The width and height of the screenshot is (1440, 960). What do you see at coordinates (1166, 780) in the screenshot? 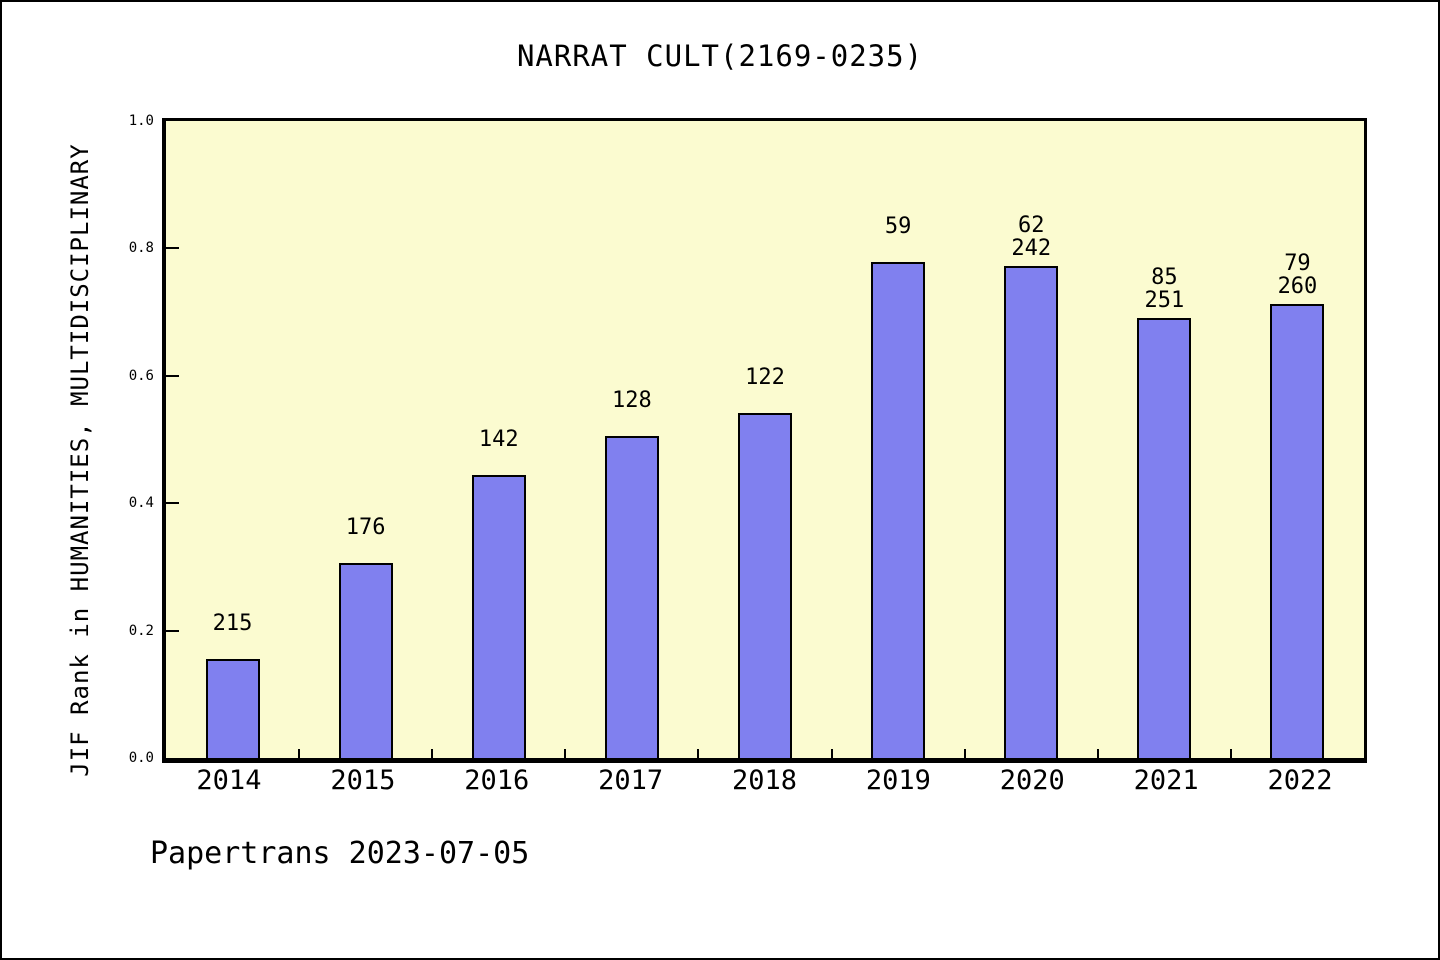
I see `x-tick-label: 2021` at bounding box center [1166, 780].